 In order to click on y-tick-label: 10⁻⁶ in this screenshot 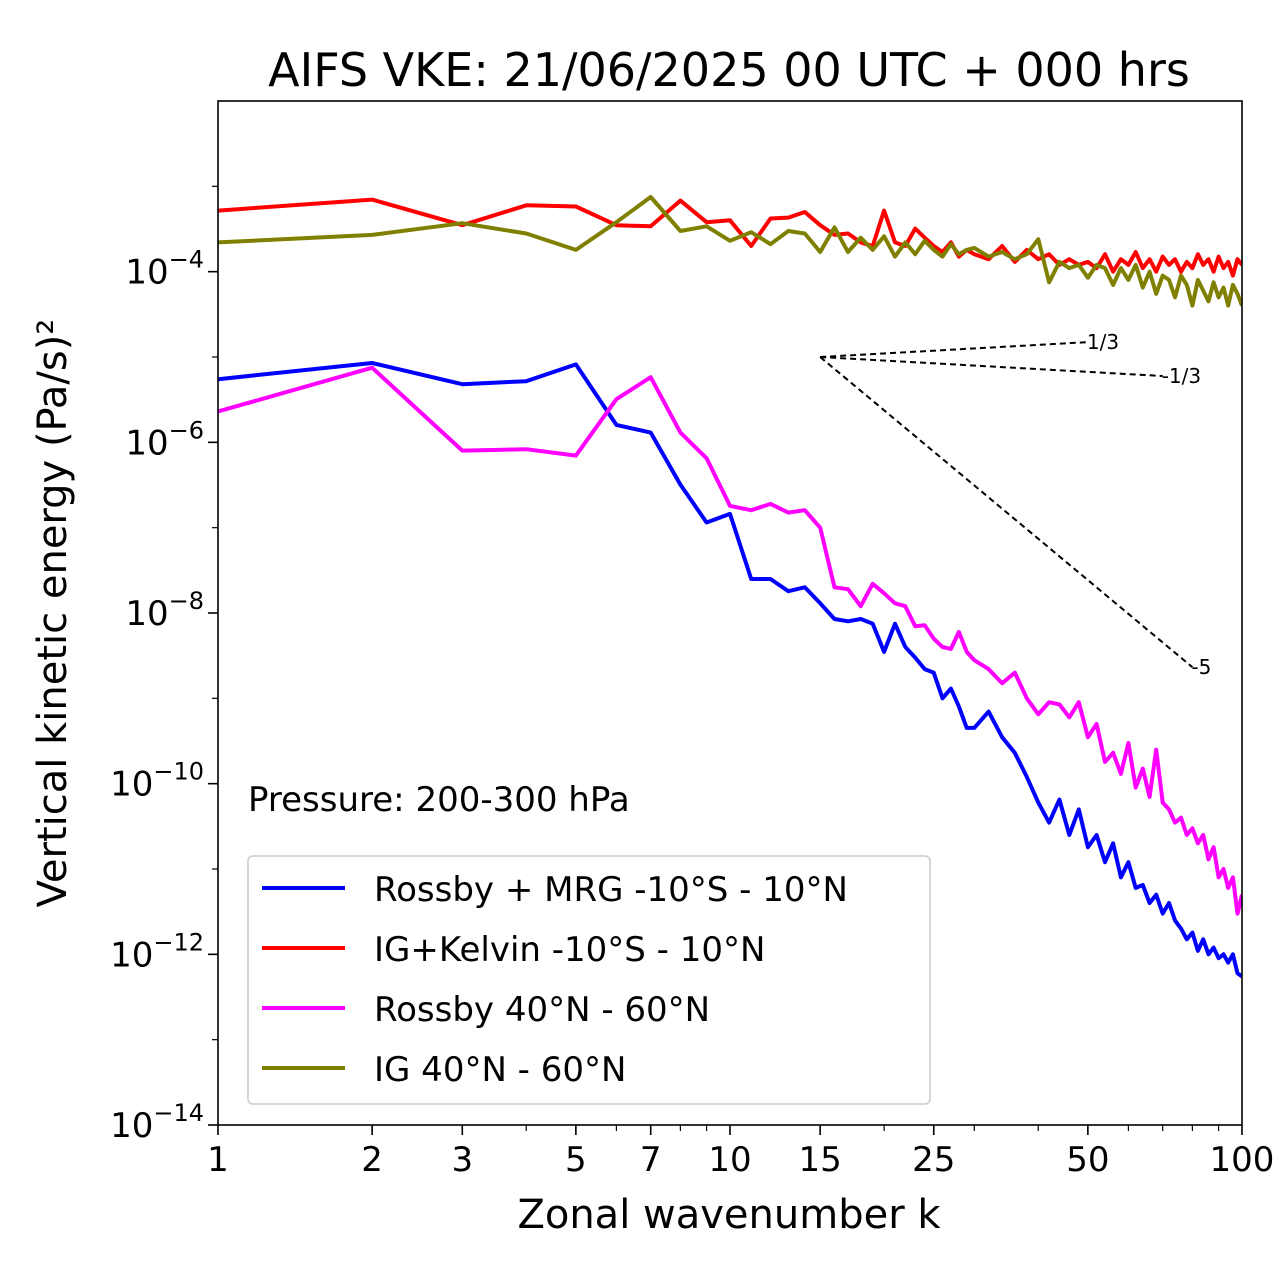, I will do `click(164, 439)`.